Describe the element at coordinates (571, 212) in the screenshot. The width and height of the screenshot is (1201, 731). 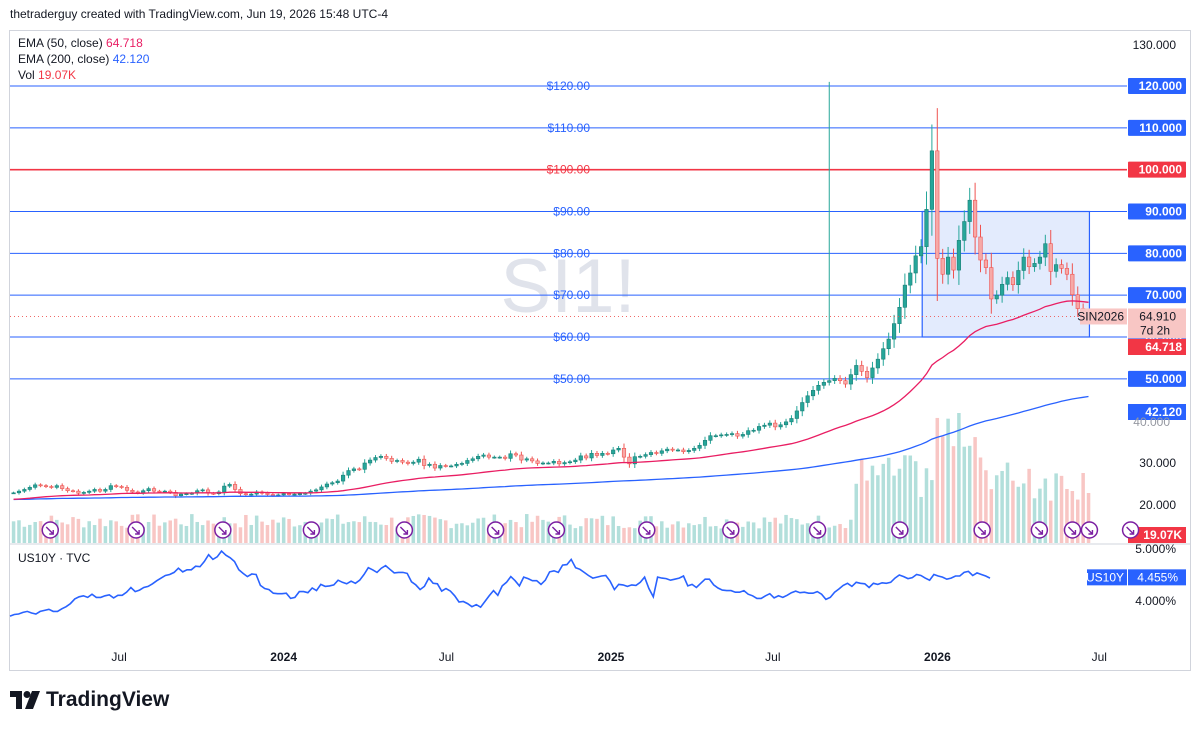
I see `price-level-label: $90.00` at that location.